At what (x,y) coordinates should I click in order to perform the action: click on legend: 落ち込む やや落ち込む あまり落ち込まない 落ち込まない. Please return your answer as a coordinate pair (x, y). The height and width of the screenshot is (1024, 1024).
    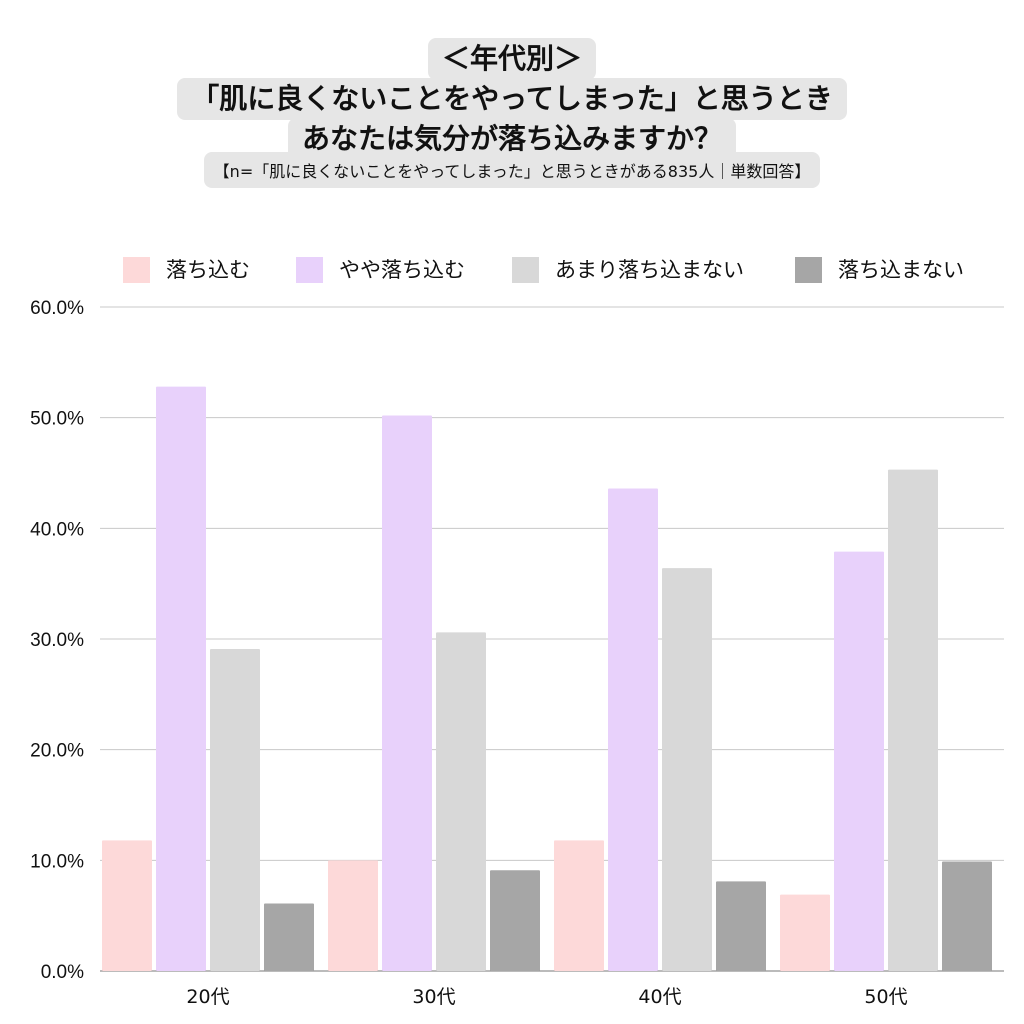
    Looking at the image, I should click on (543, 270).